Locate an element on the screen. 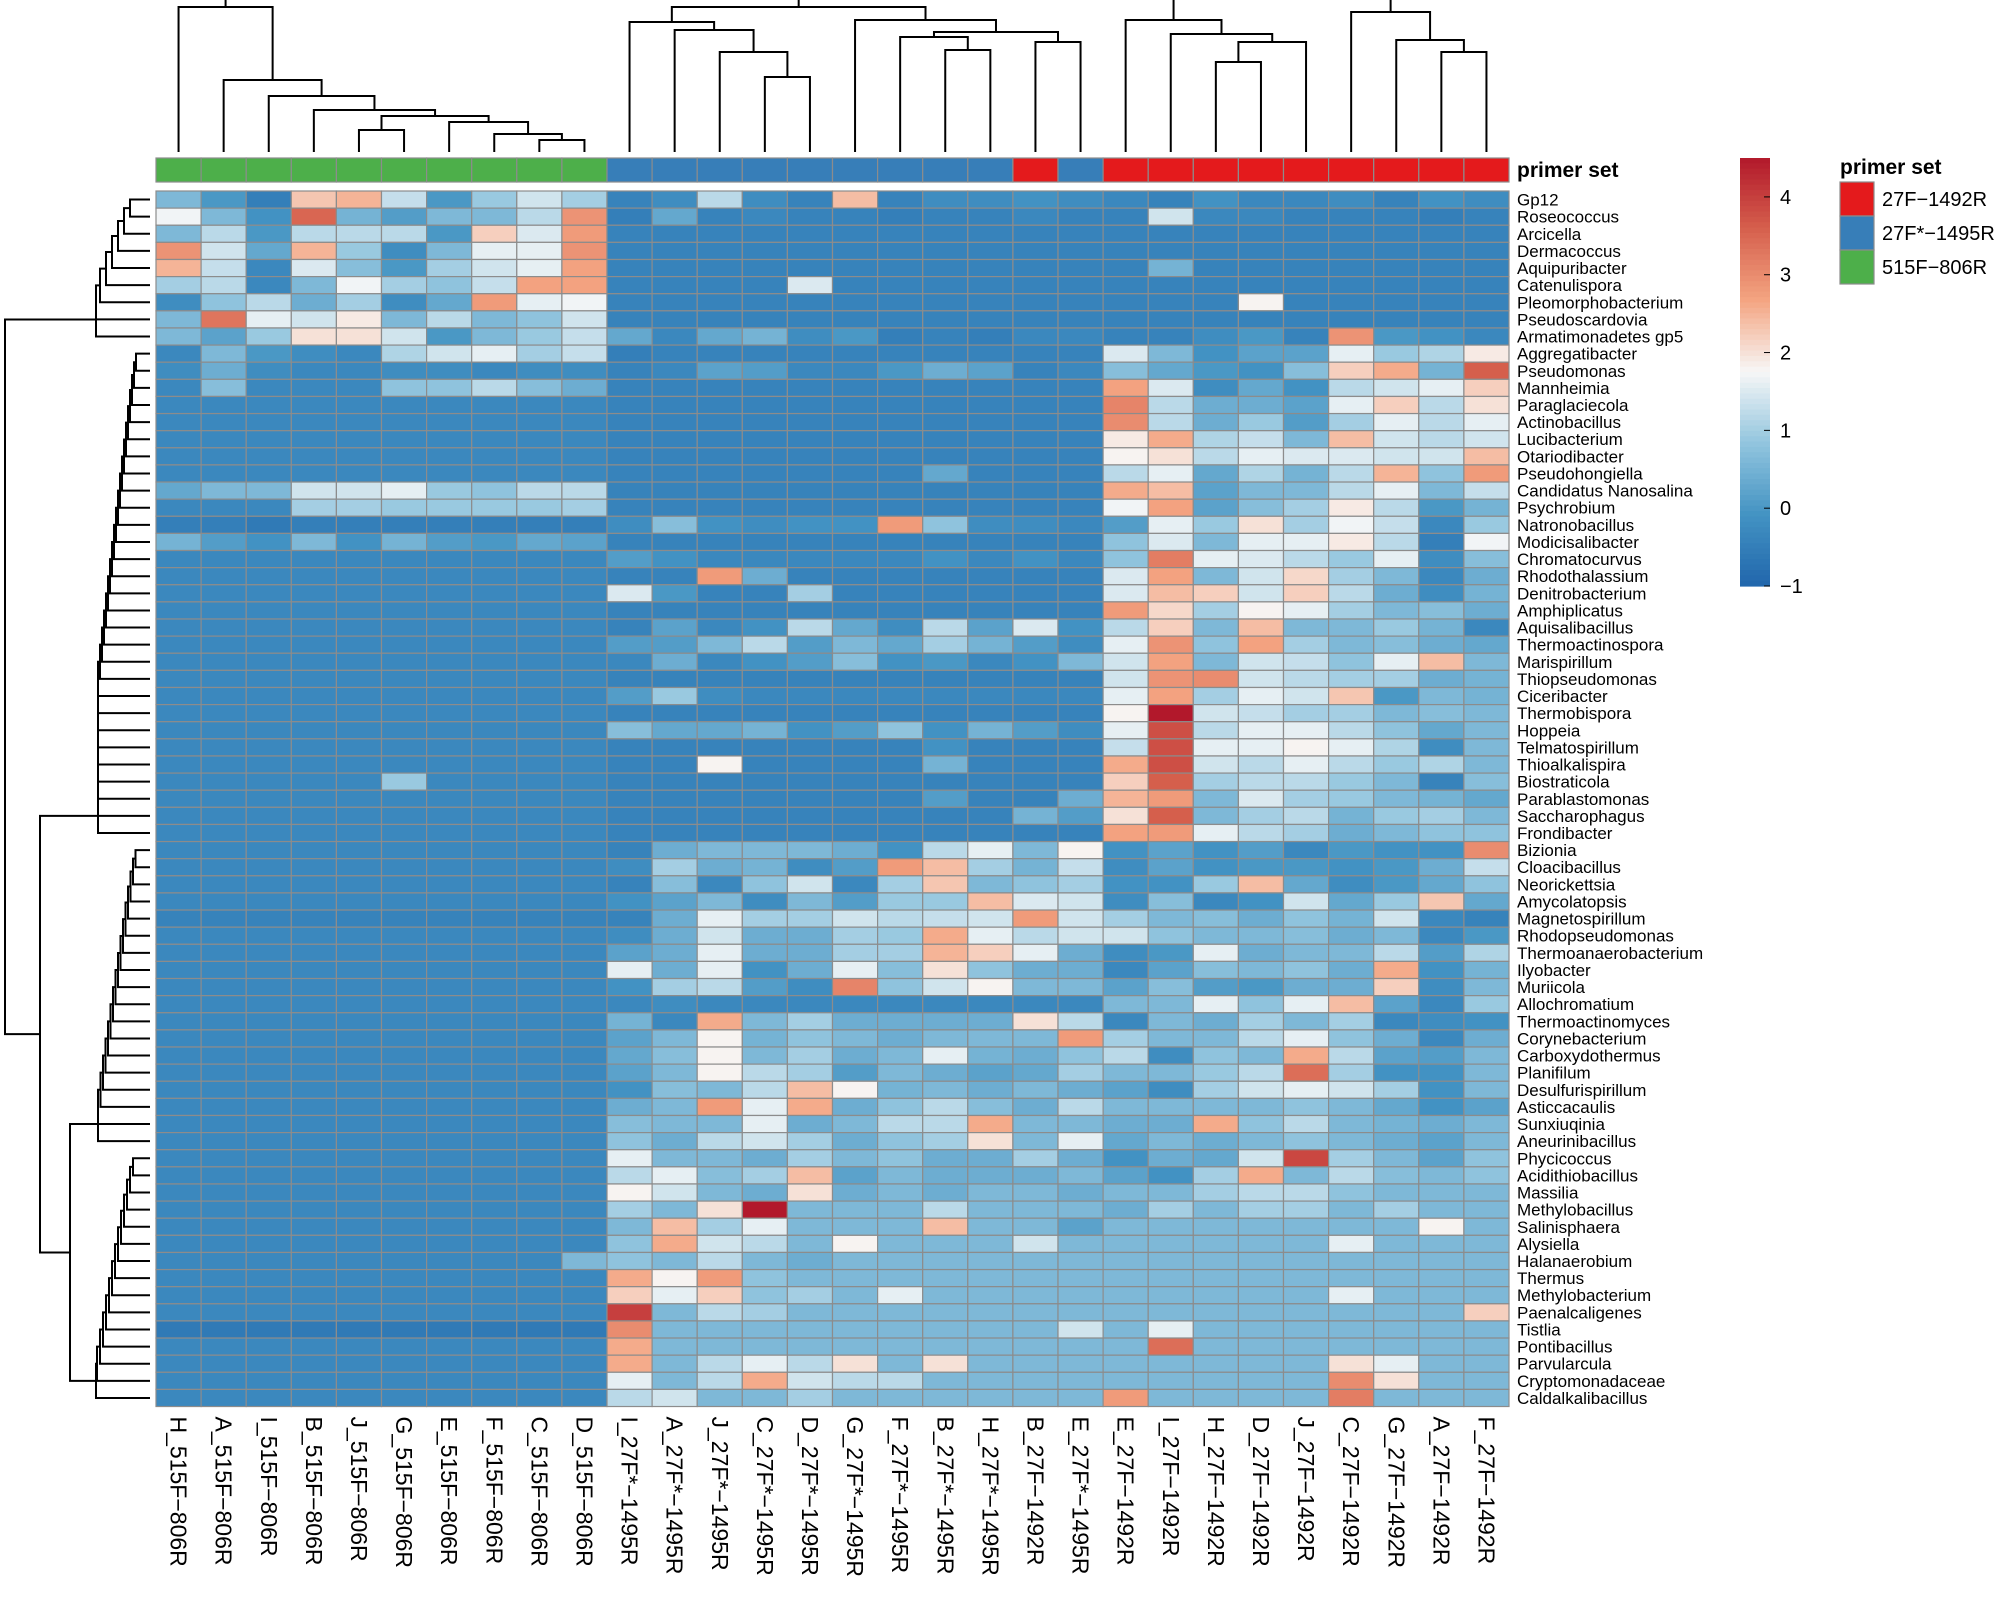 The height and width of the screenshot is (1603, 2006). row-label: Armatimonadetes gp5 is located at coordinates (1600, 337).